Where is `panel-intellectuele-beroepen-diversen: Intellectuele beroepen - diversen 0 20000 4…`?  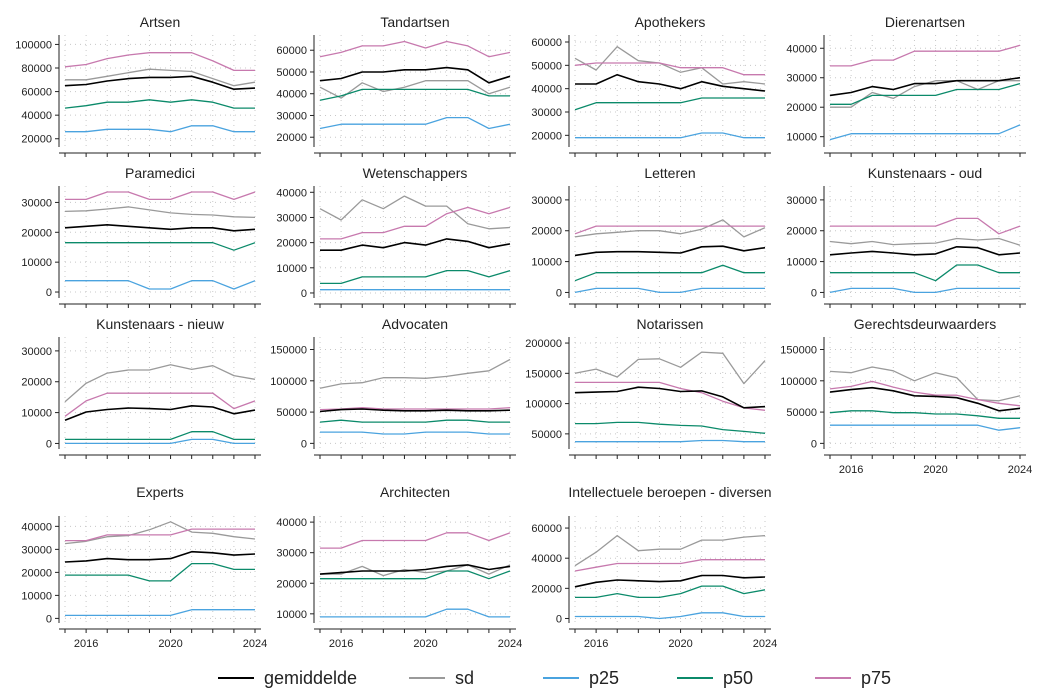 panel-intellectuele-beroepen-diversen: Intellectuele beroepen - diversen 0 20000 4… is located at coordinates (654, 567).